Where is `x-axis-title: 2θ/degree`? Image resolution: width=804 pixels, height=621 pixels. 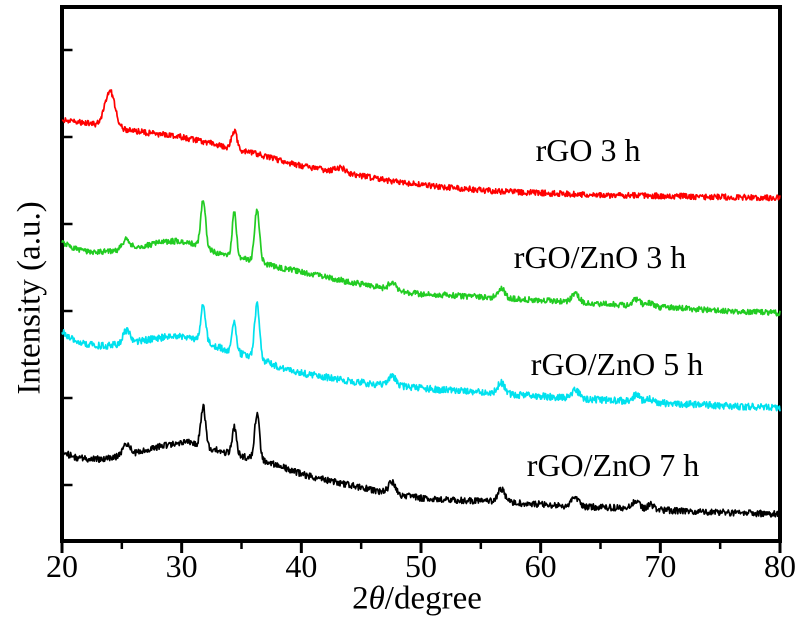
x-axis-title: 2θ/degree is located at coordinates (417, 598).